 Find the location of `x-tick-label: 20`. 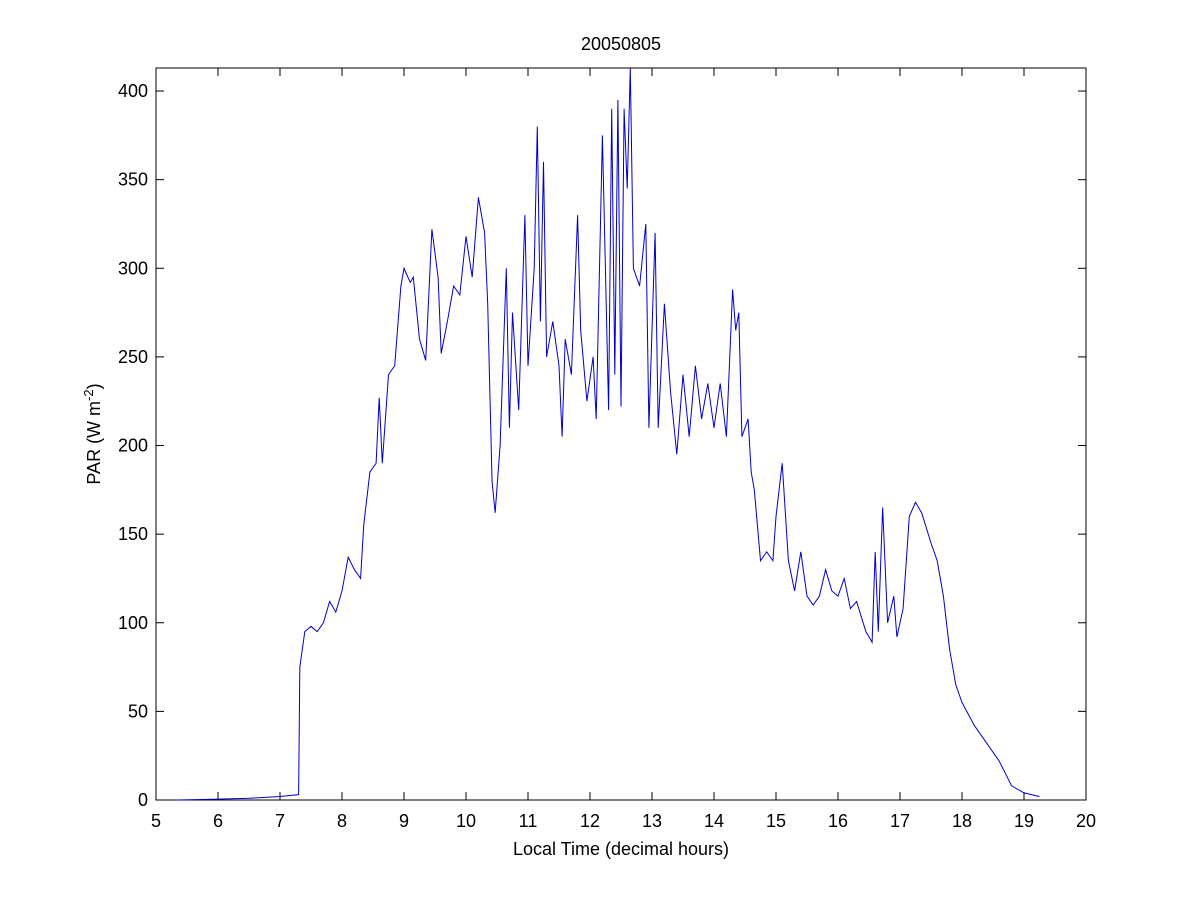

x-tick-label: 20 is located at coordinates (1086, 821).